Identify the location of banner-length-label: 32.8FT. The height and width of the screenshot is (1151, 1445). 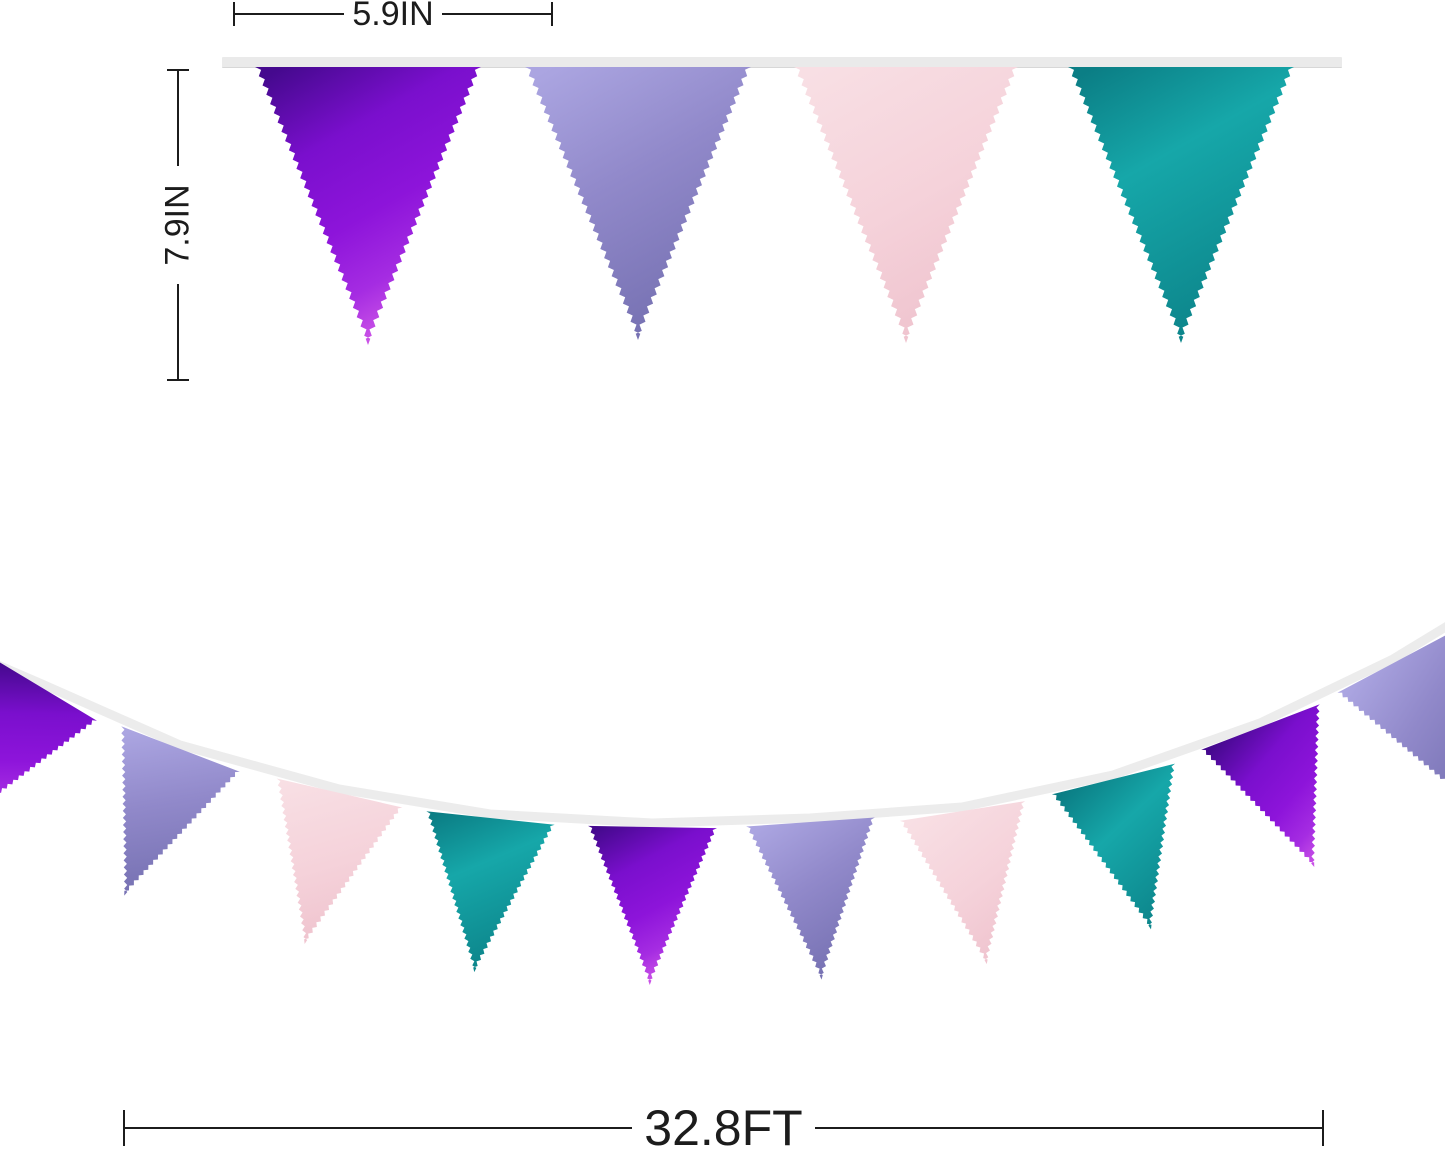
(723, 1125).